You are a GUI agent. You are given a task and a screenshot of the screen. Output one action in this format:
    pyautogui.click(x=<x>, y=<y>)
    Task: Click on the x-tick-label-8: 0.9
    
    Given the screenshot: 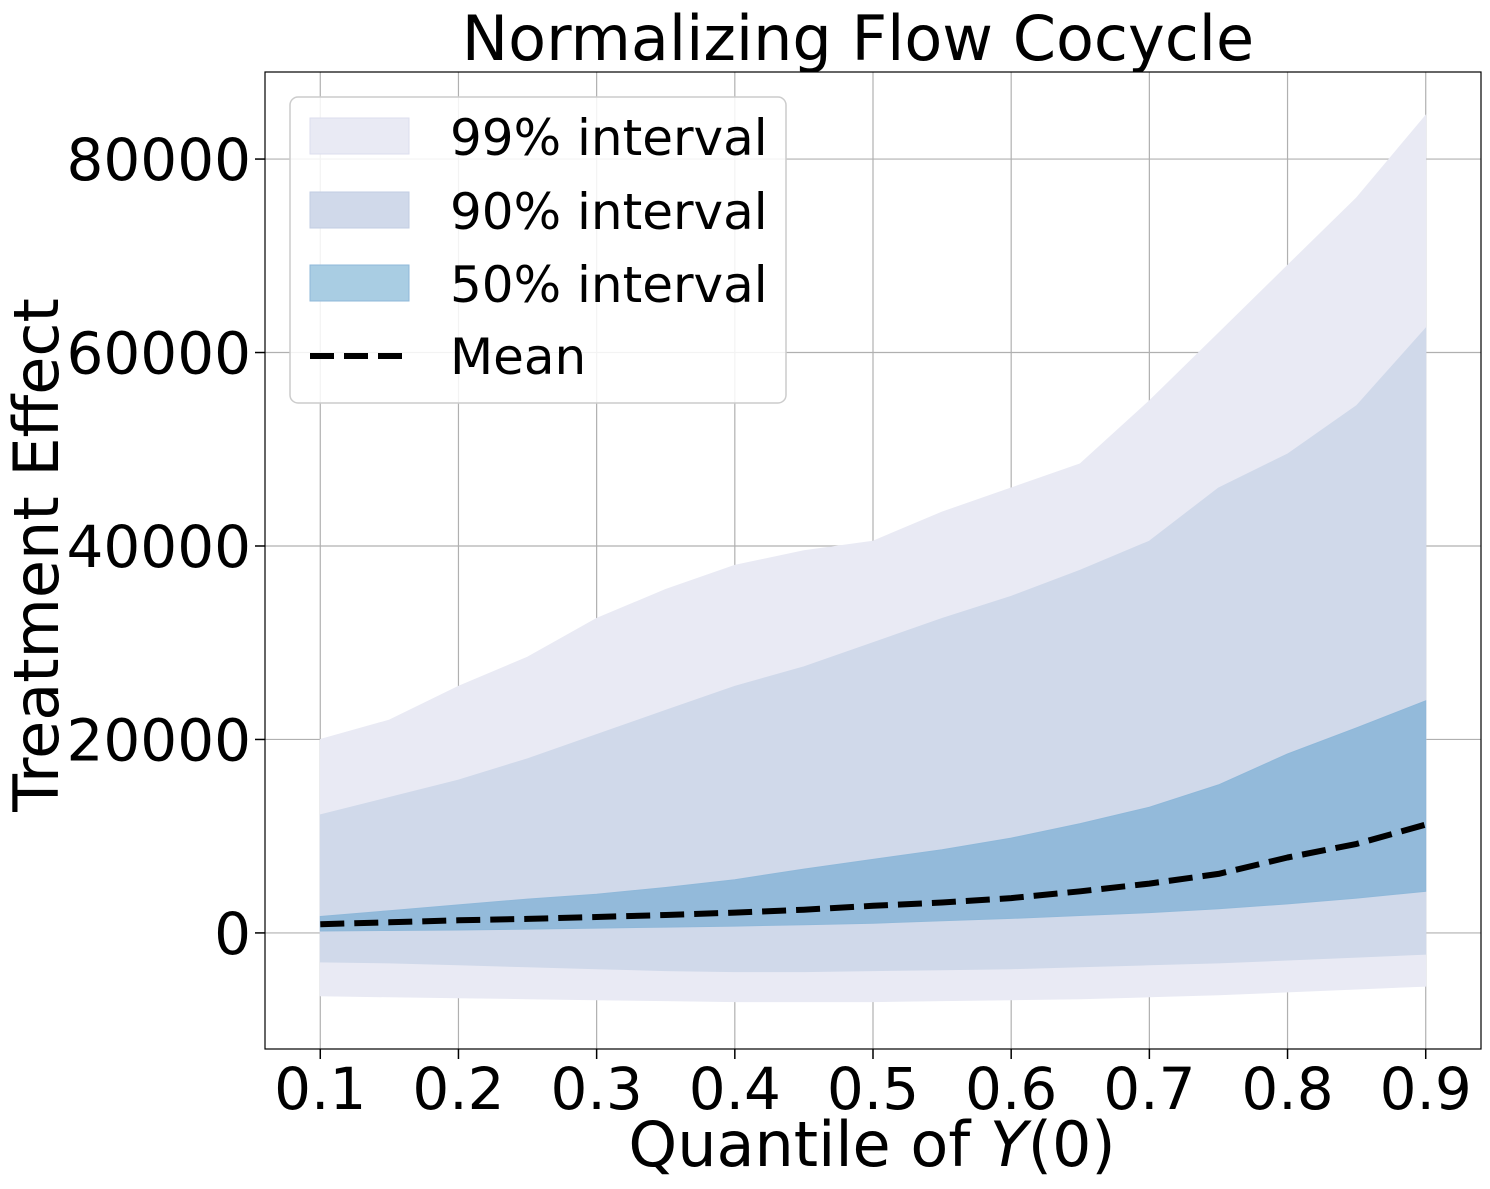 What is the action you would take?
    pyautogui.click(x=1426, y=1089)
    